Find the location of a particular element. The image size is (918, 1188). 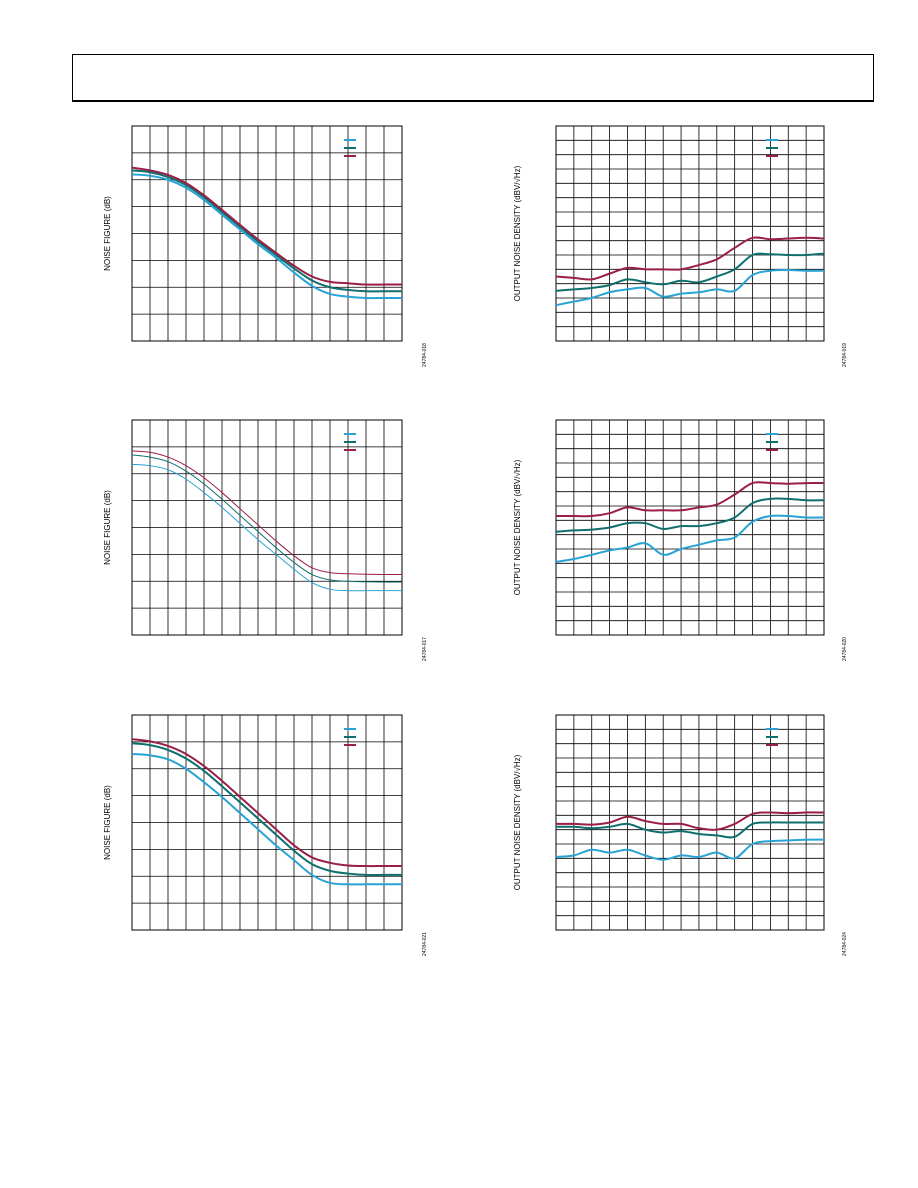

noise-figure-chart-2: NOISE FIGURE (dB) 24784-017 is located at coordinates (265, 540).